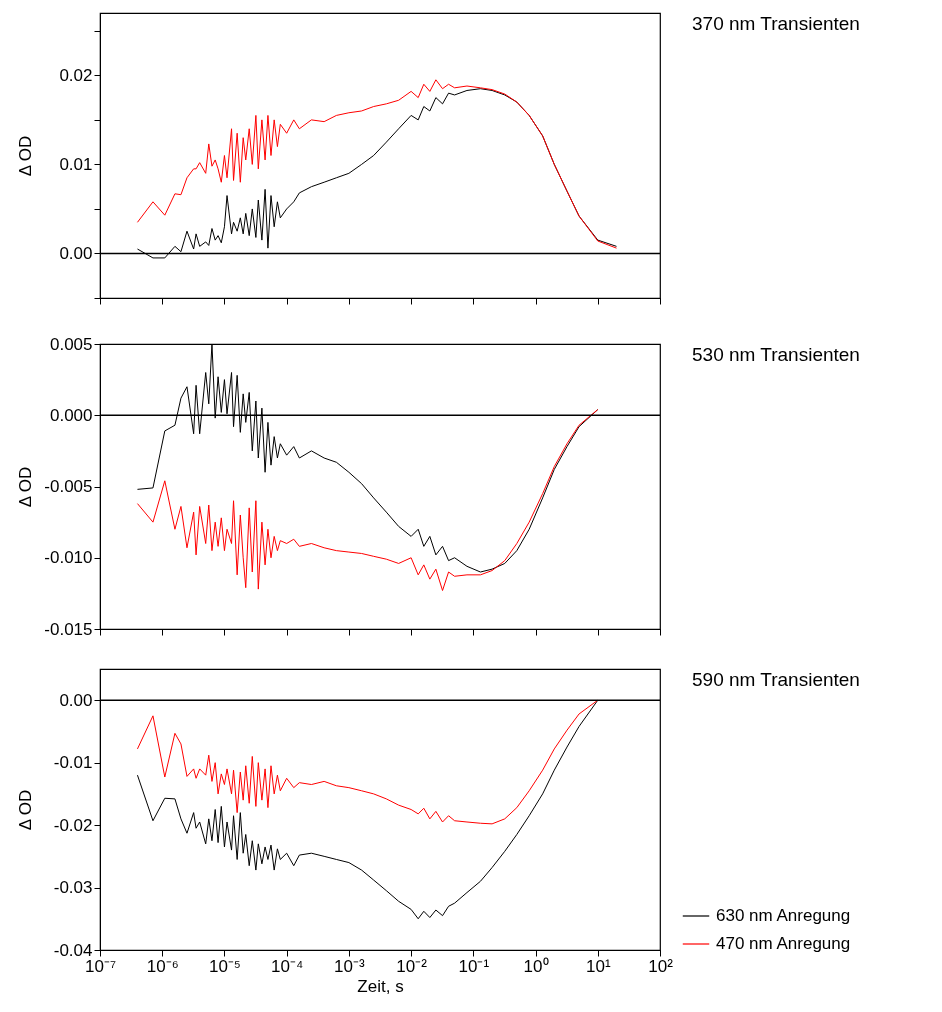  Describe the element at coordinates (224, 966) in the screenshot. I see `x-tick-label: 10⁻⁵` at that location.